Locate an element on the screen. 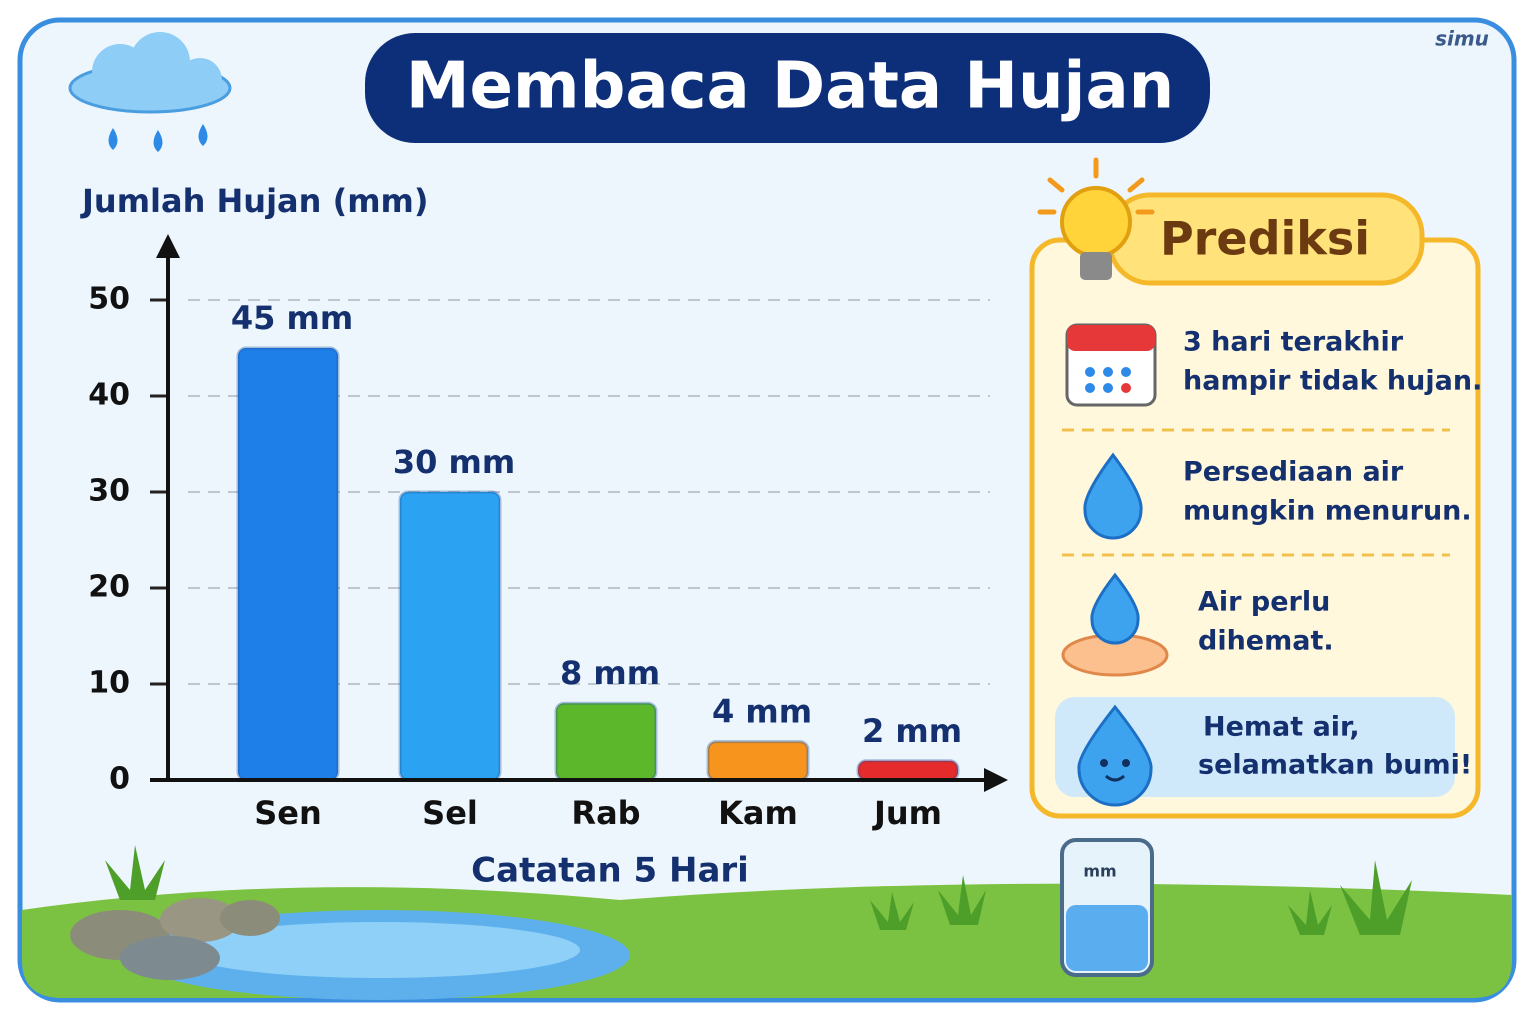 The height and width of the screenshot is (1024, 1536). panel-item-text: dihemat. is located at coordinates (1266, 641).